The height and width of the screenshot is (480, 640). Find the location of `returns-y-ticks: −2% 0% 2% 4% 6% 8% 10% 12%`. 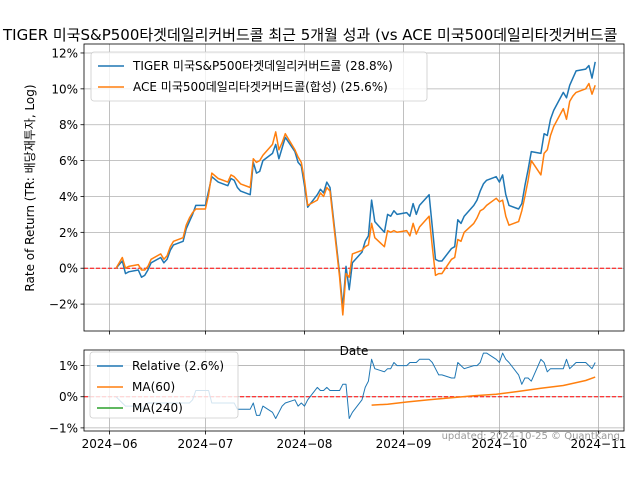

returns-y-ticks: −2% 0% 2% 4% 6% 8% 10% 12% is located at coordinates (66, 179).